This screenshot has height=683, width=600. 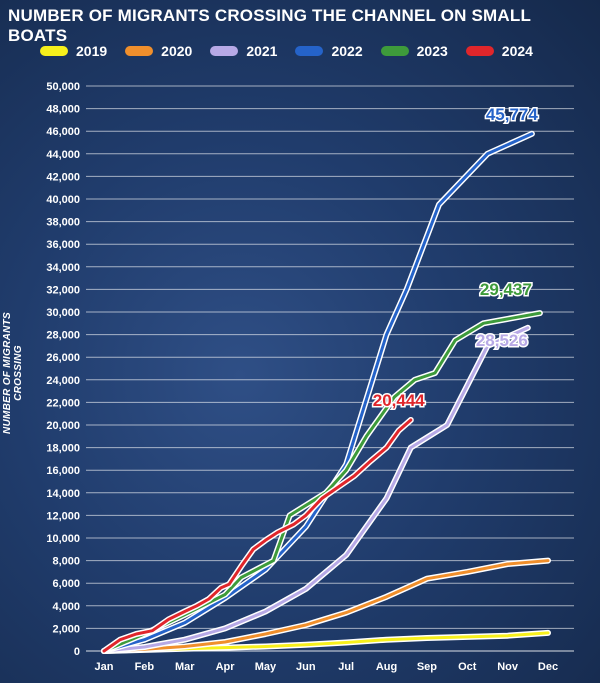 What do you see at coordinates (158, 51) in the screenshot?
I see `legend-item-2020: 2020` at bounding box center [158, 51].